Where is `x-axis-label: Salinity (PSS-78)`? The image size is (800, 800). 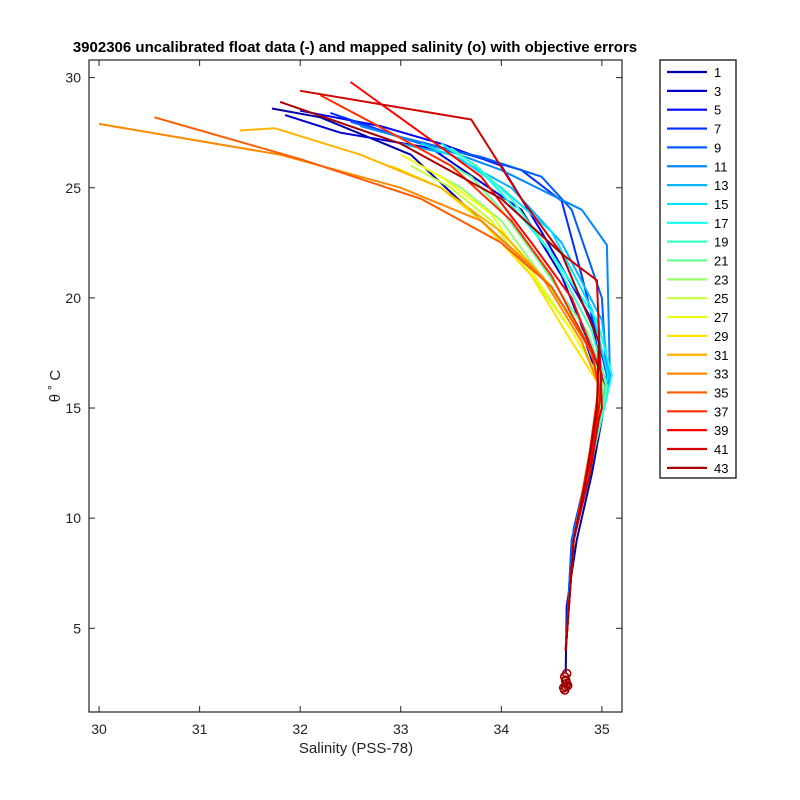
x-axis-label: Salinity (PSS-78) is located at coordinates (356, 748).